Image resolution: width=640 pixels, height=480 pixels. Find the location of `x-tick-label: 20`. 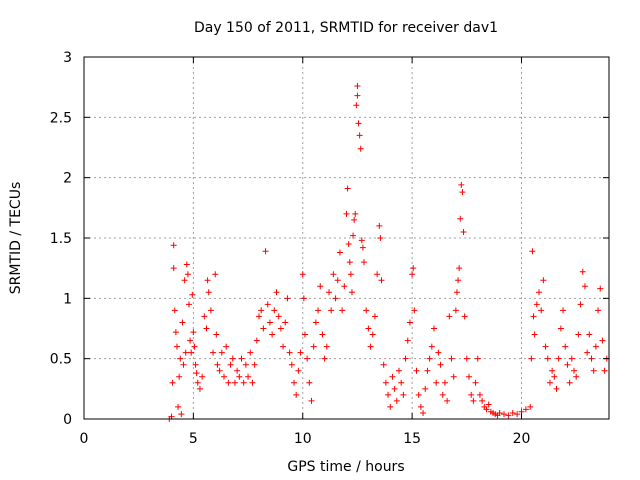

x-tick-label: 20 is located at coordinates (522, 439).